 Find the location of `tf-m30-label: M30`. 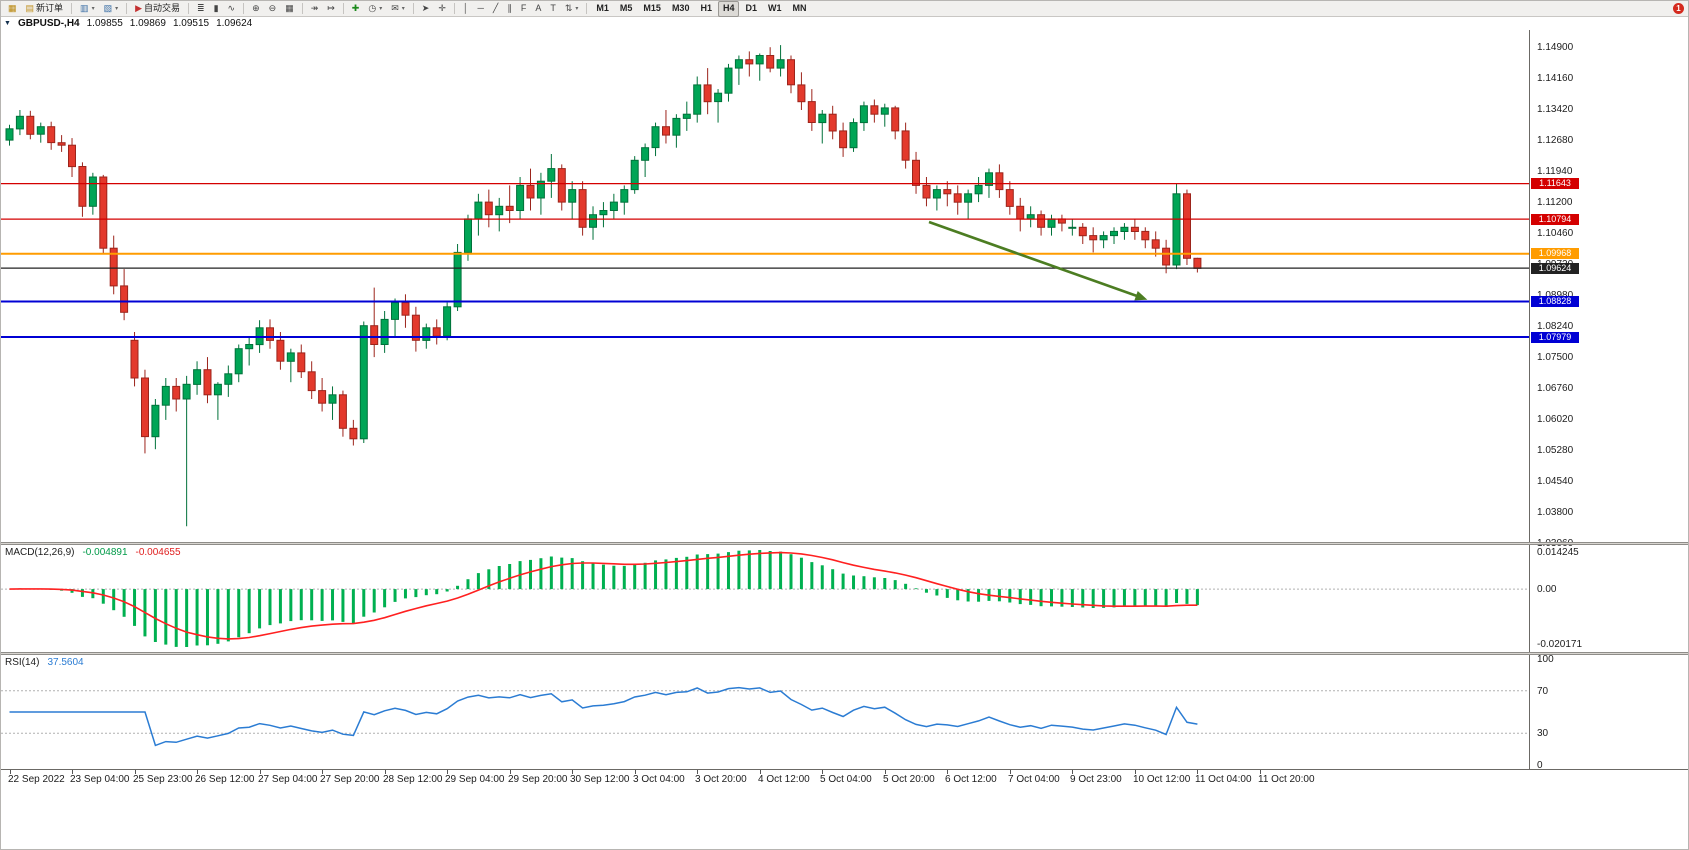

tf-m30-label: M30 is located at coordinates (680, 8).